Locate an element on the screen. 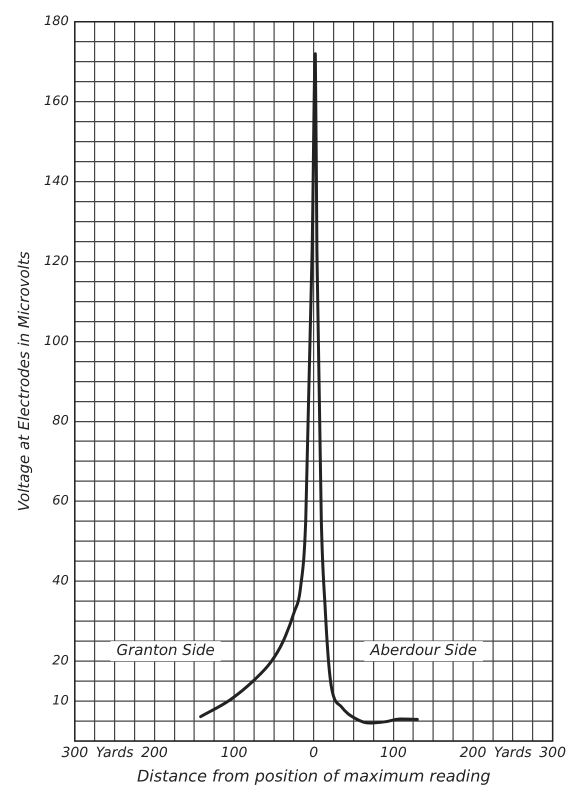  y-tick-label: 100 is located at coordinates (56, 341).